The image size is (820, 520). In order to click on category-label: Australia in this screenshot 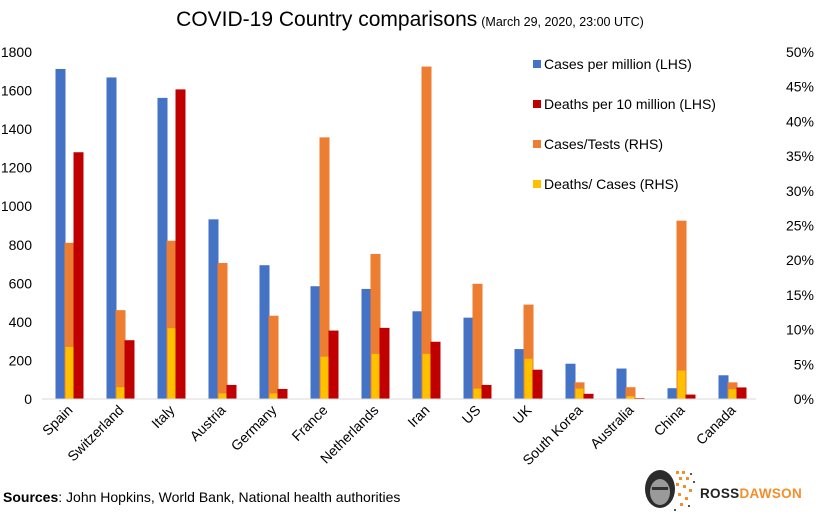, I will do `click(612, 427)`.